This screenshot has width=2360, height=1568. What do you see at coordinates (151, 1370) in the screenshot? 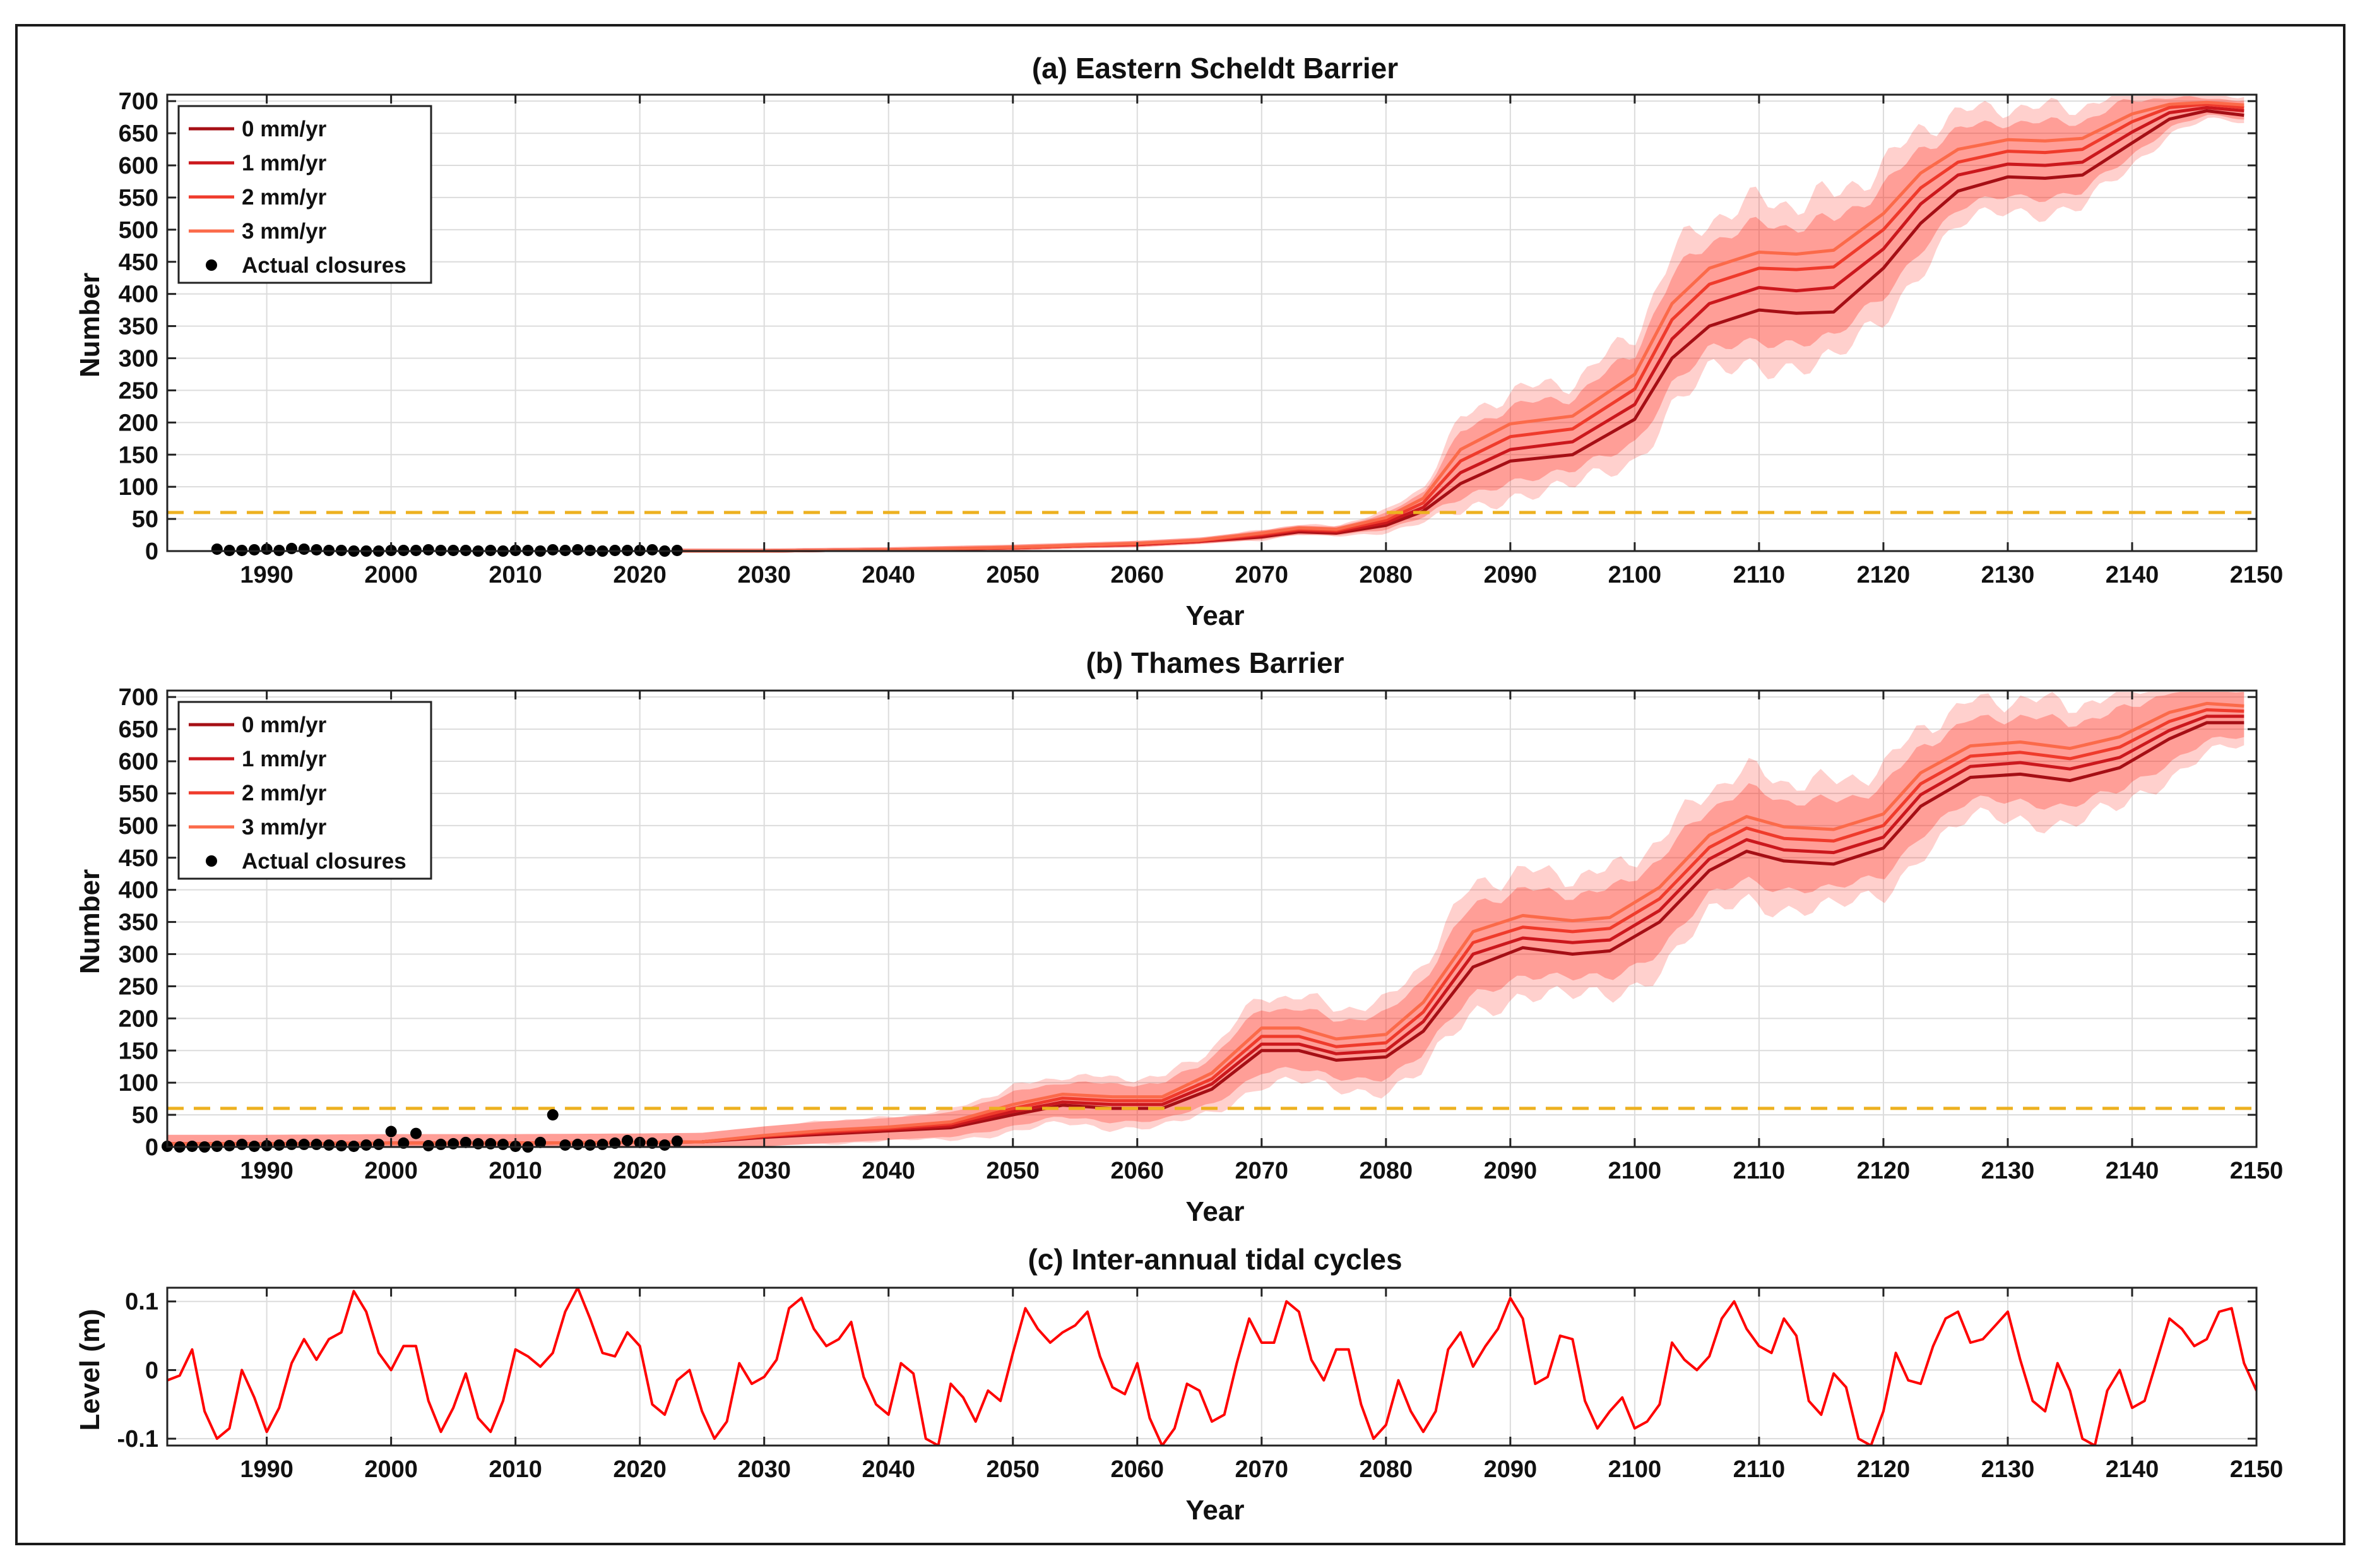
I see `c-y-tick-label: 0` at bounding box center [151, 1370].